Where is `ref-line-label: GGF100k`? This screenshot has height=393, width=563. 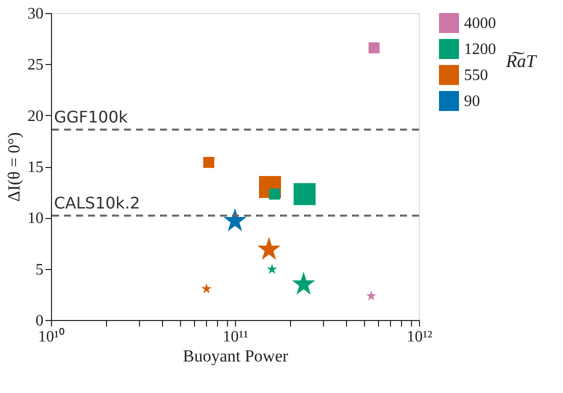
ref-line-label: GGF100k is located at coordinates (91, 117).